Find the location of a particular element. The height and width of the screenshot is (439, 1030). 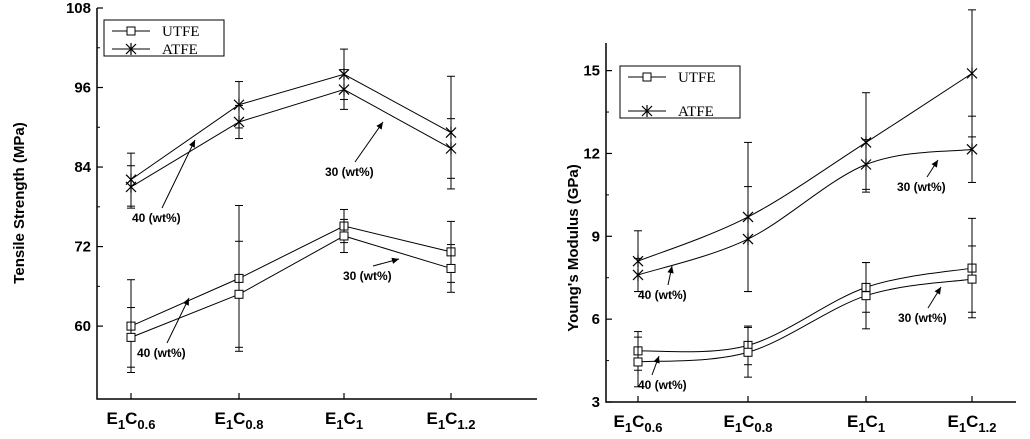

y-axis-label: Tensile Strength (MPa) is located at coordinates (19, 202).